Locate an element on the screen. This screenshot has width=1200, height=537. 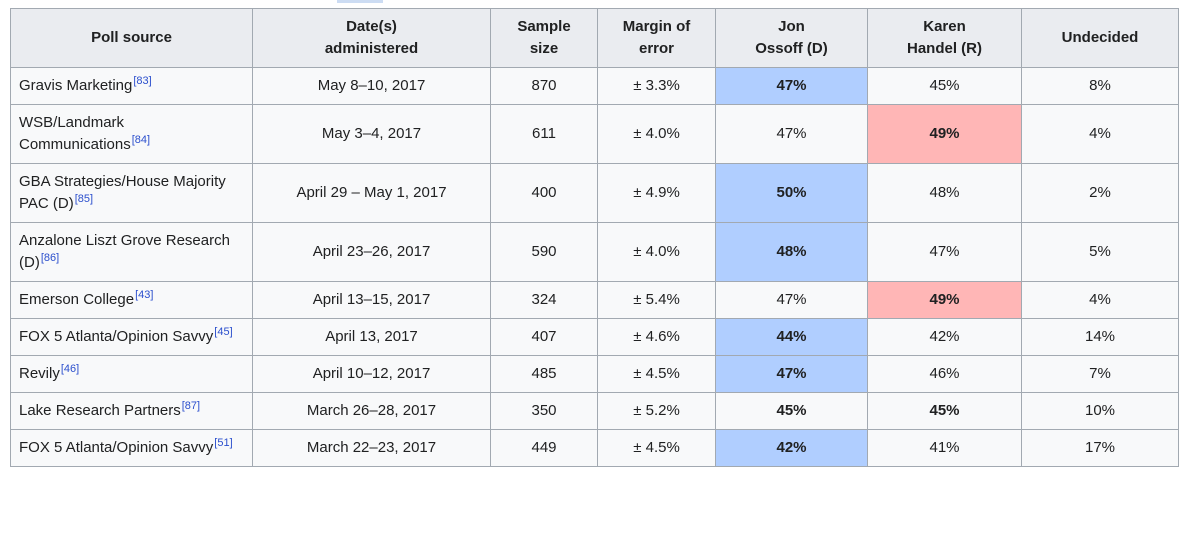
col-header-label: Poll source is located at coordinates (131, 37).